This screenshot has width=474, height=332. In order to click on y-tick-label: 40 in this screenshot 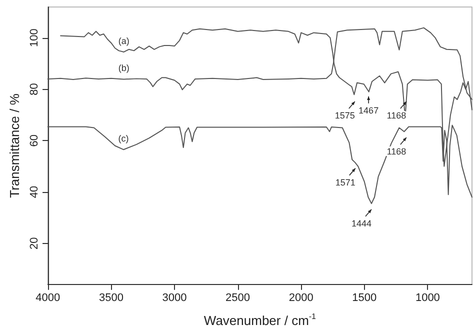, I will do `click(34, 192)`.